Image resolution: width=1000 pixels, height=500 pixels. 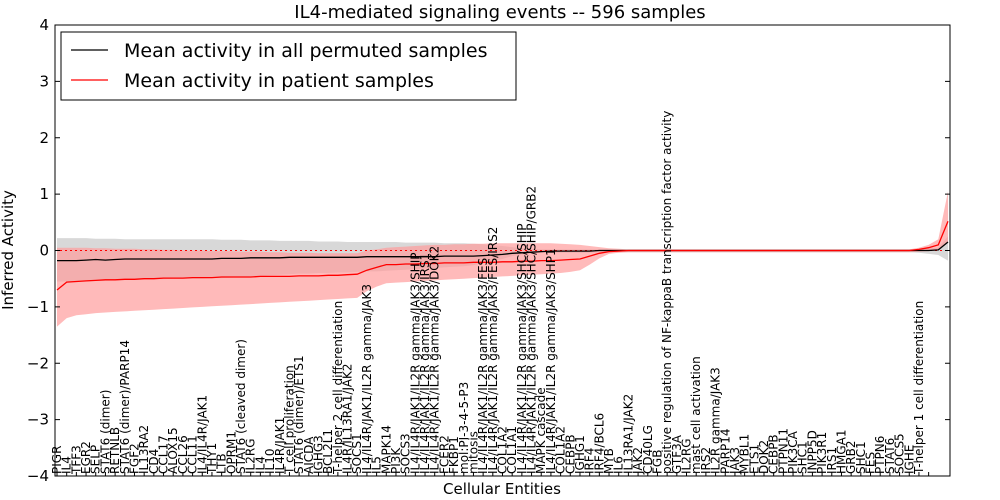 I want to click on x-tick-label: FGB, so click(x=658, y=462).